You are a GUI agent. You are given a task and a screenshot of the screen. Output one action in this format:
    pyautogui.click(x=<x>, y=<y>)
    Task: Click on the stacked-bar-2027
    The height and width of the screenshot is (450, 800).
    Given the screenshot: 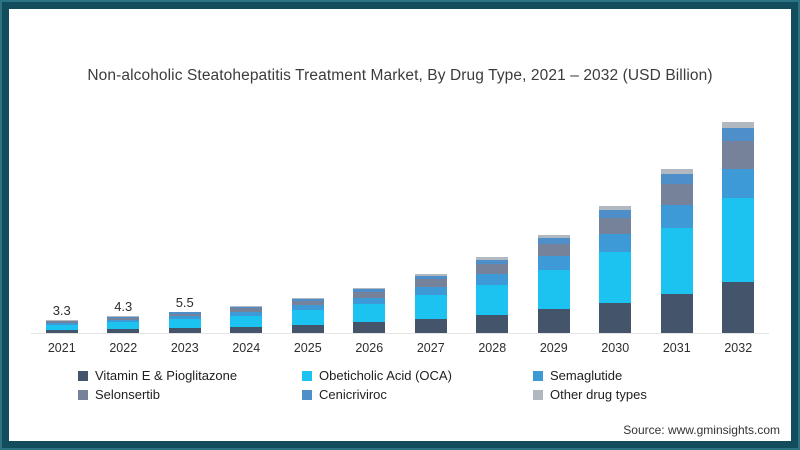 What is the action you would take?
    pyautogui.click(x=430, y=303)
    